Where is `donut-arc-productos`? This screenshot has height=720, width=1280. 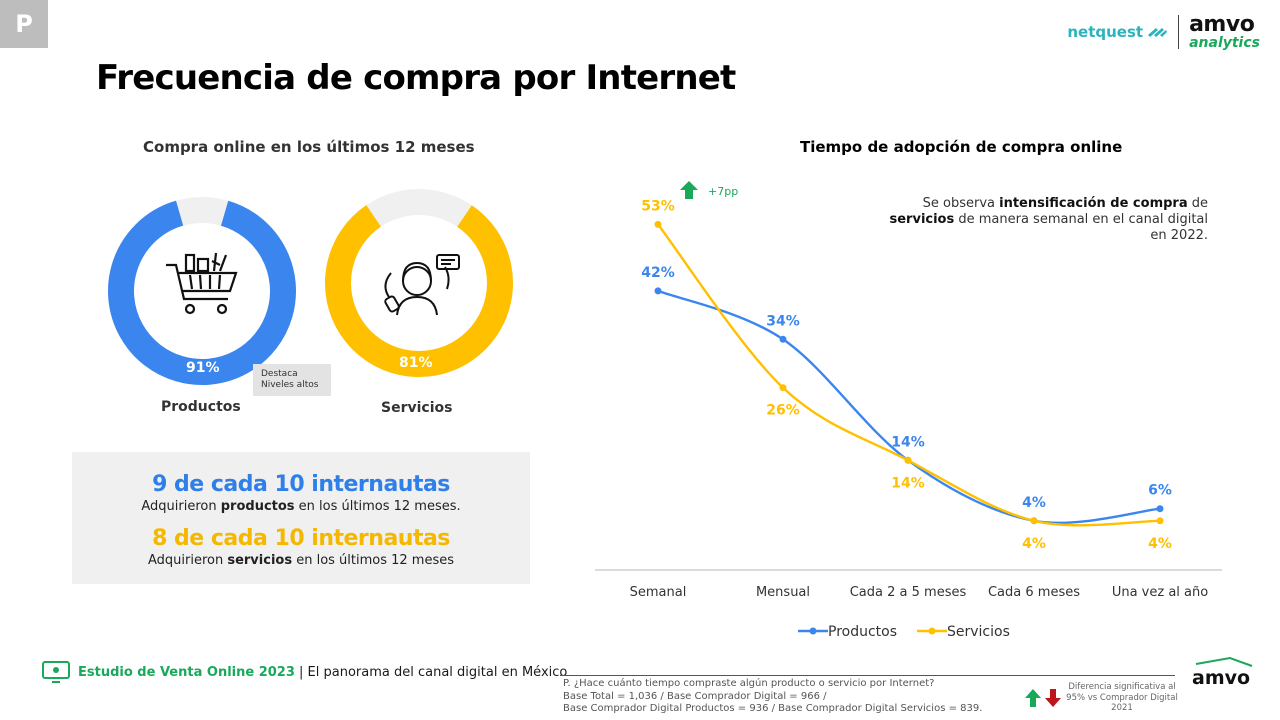
donut-arc-productos is located at coordinates (201, 291).